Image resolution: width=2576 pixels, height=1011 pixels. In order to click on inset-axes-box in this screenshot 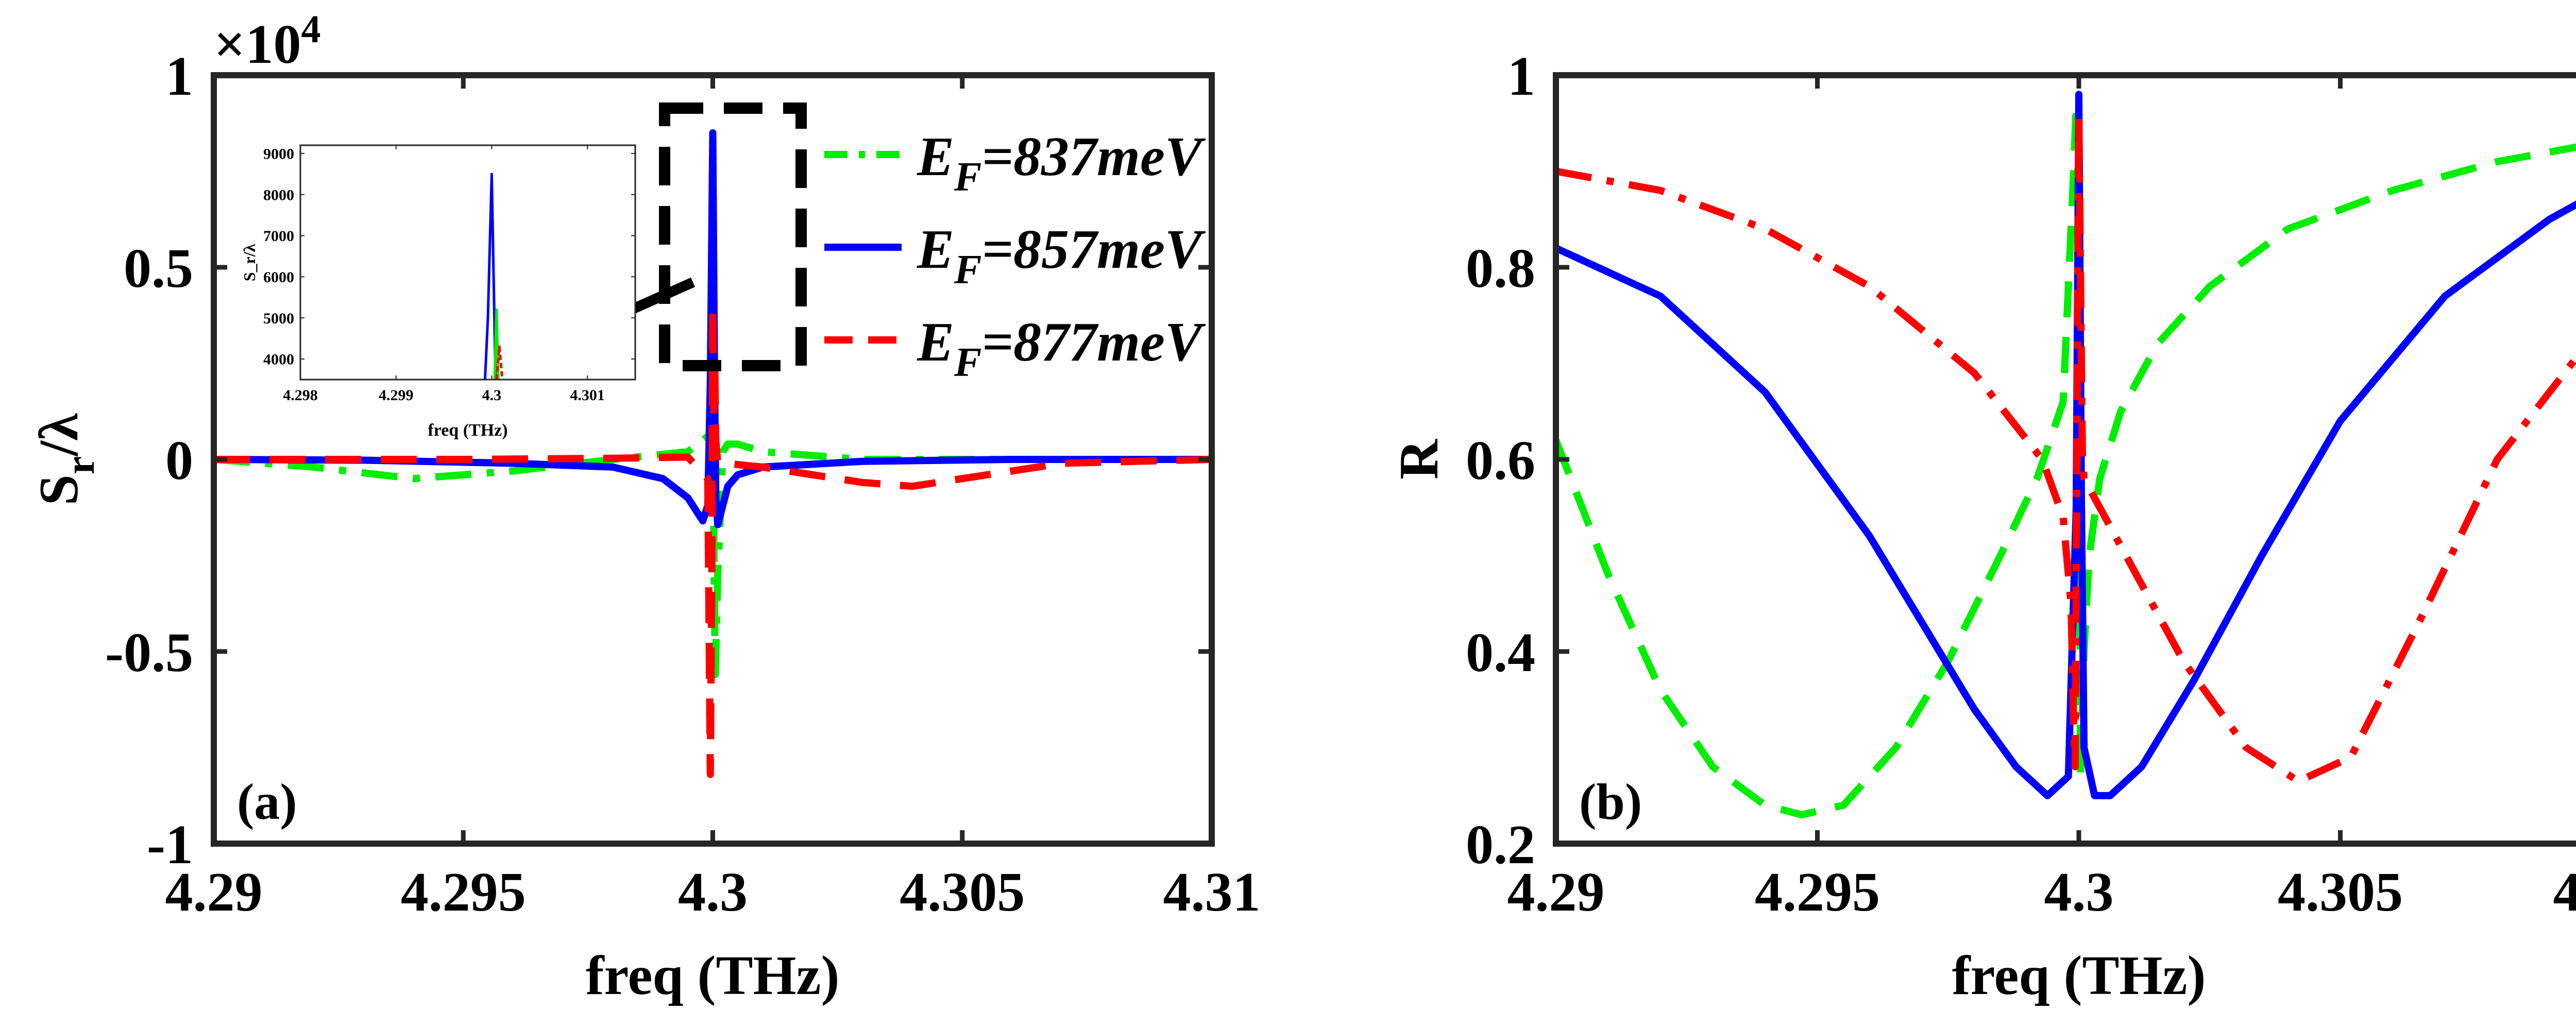, I will do `click(467, 262)`.